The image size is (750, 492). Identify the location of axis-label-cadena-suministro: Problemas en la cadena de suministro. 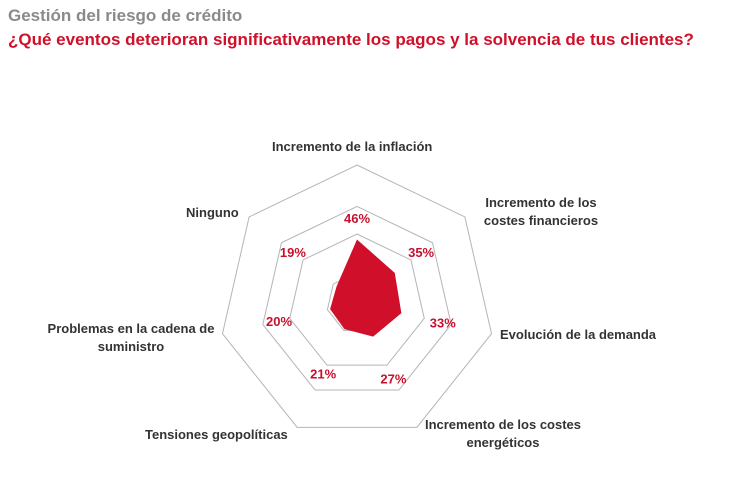
(131, 337).